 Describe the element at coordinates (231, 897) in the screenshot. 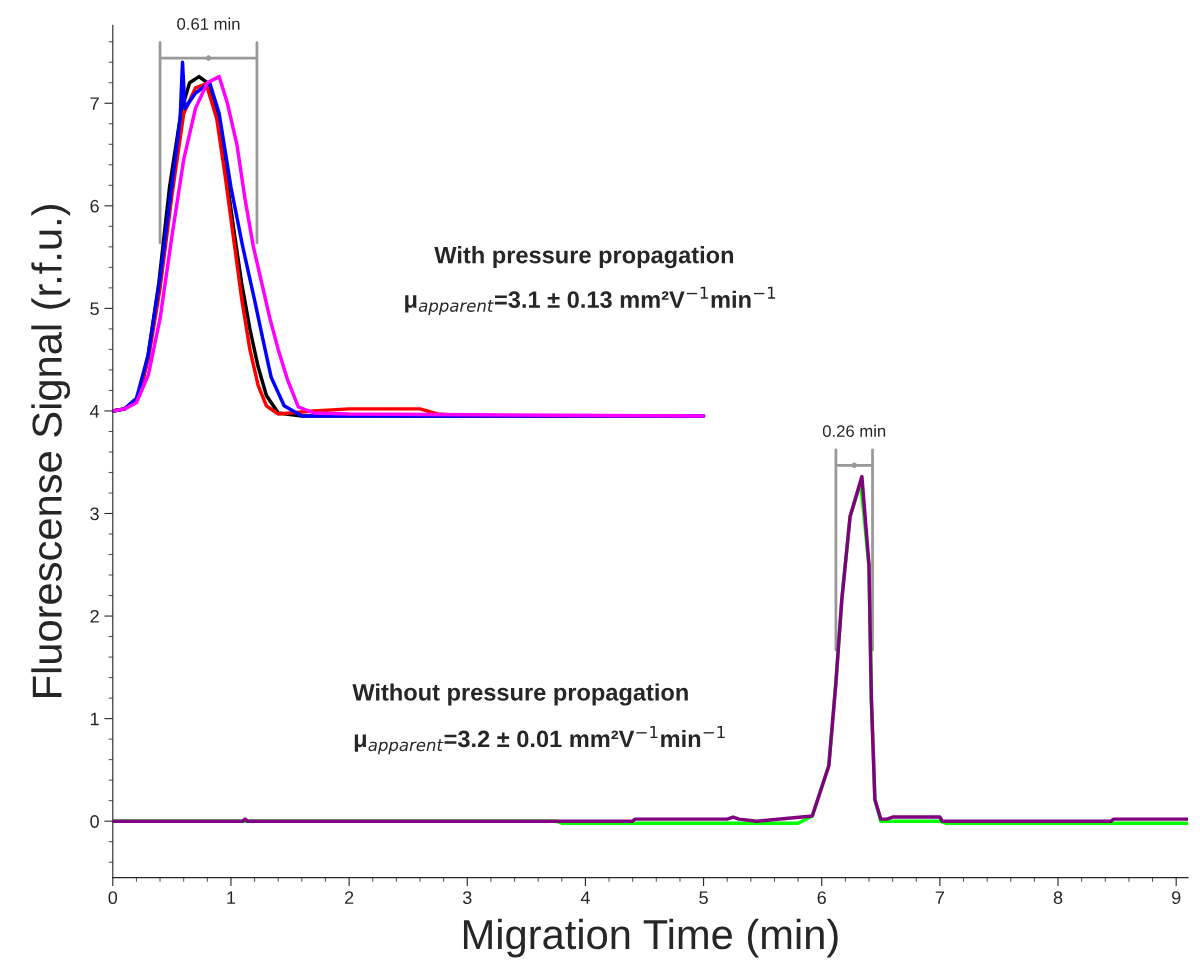

I see `x-tick-label: 1` at that location.